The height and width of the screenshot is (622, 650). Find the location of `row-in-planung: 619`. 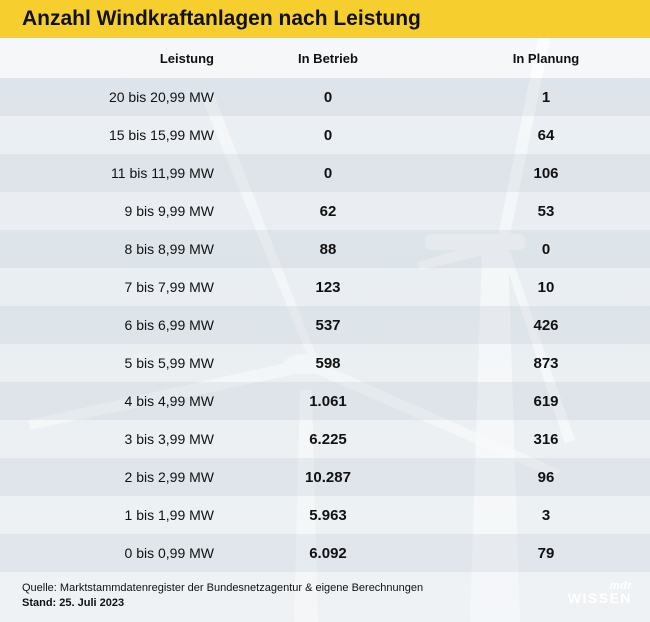

row-in-planung: 619 is located at coordinates (546, 401).